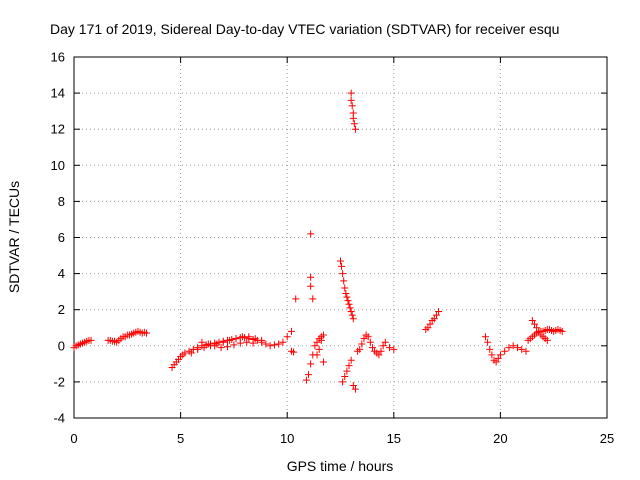  I want to click on y-tick-label: 0, so click(61, 345).